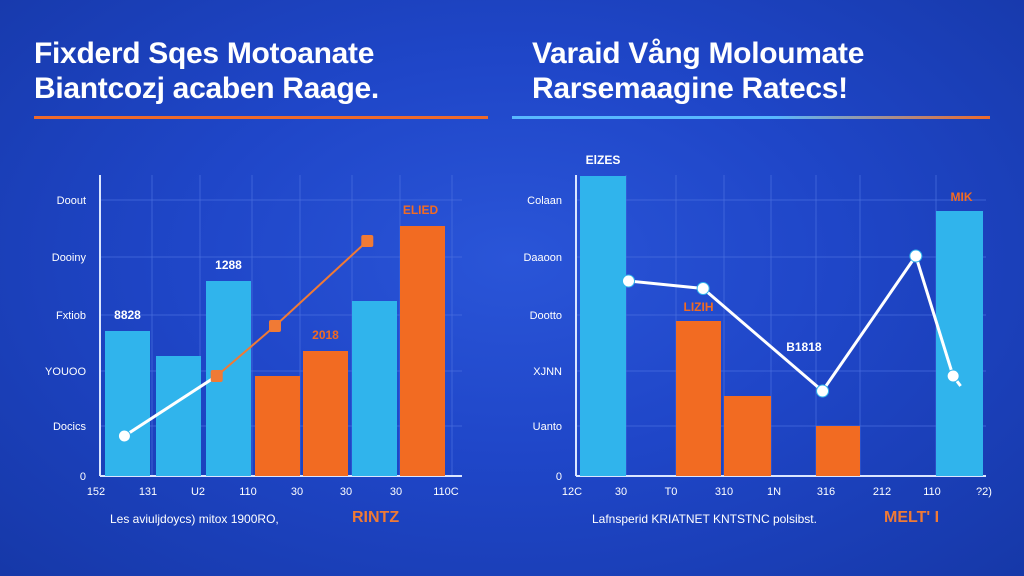  Describe the element at coordinates (547, 372) in the screenshot. I see `right-y-tick-label: XJNN` at that location.